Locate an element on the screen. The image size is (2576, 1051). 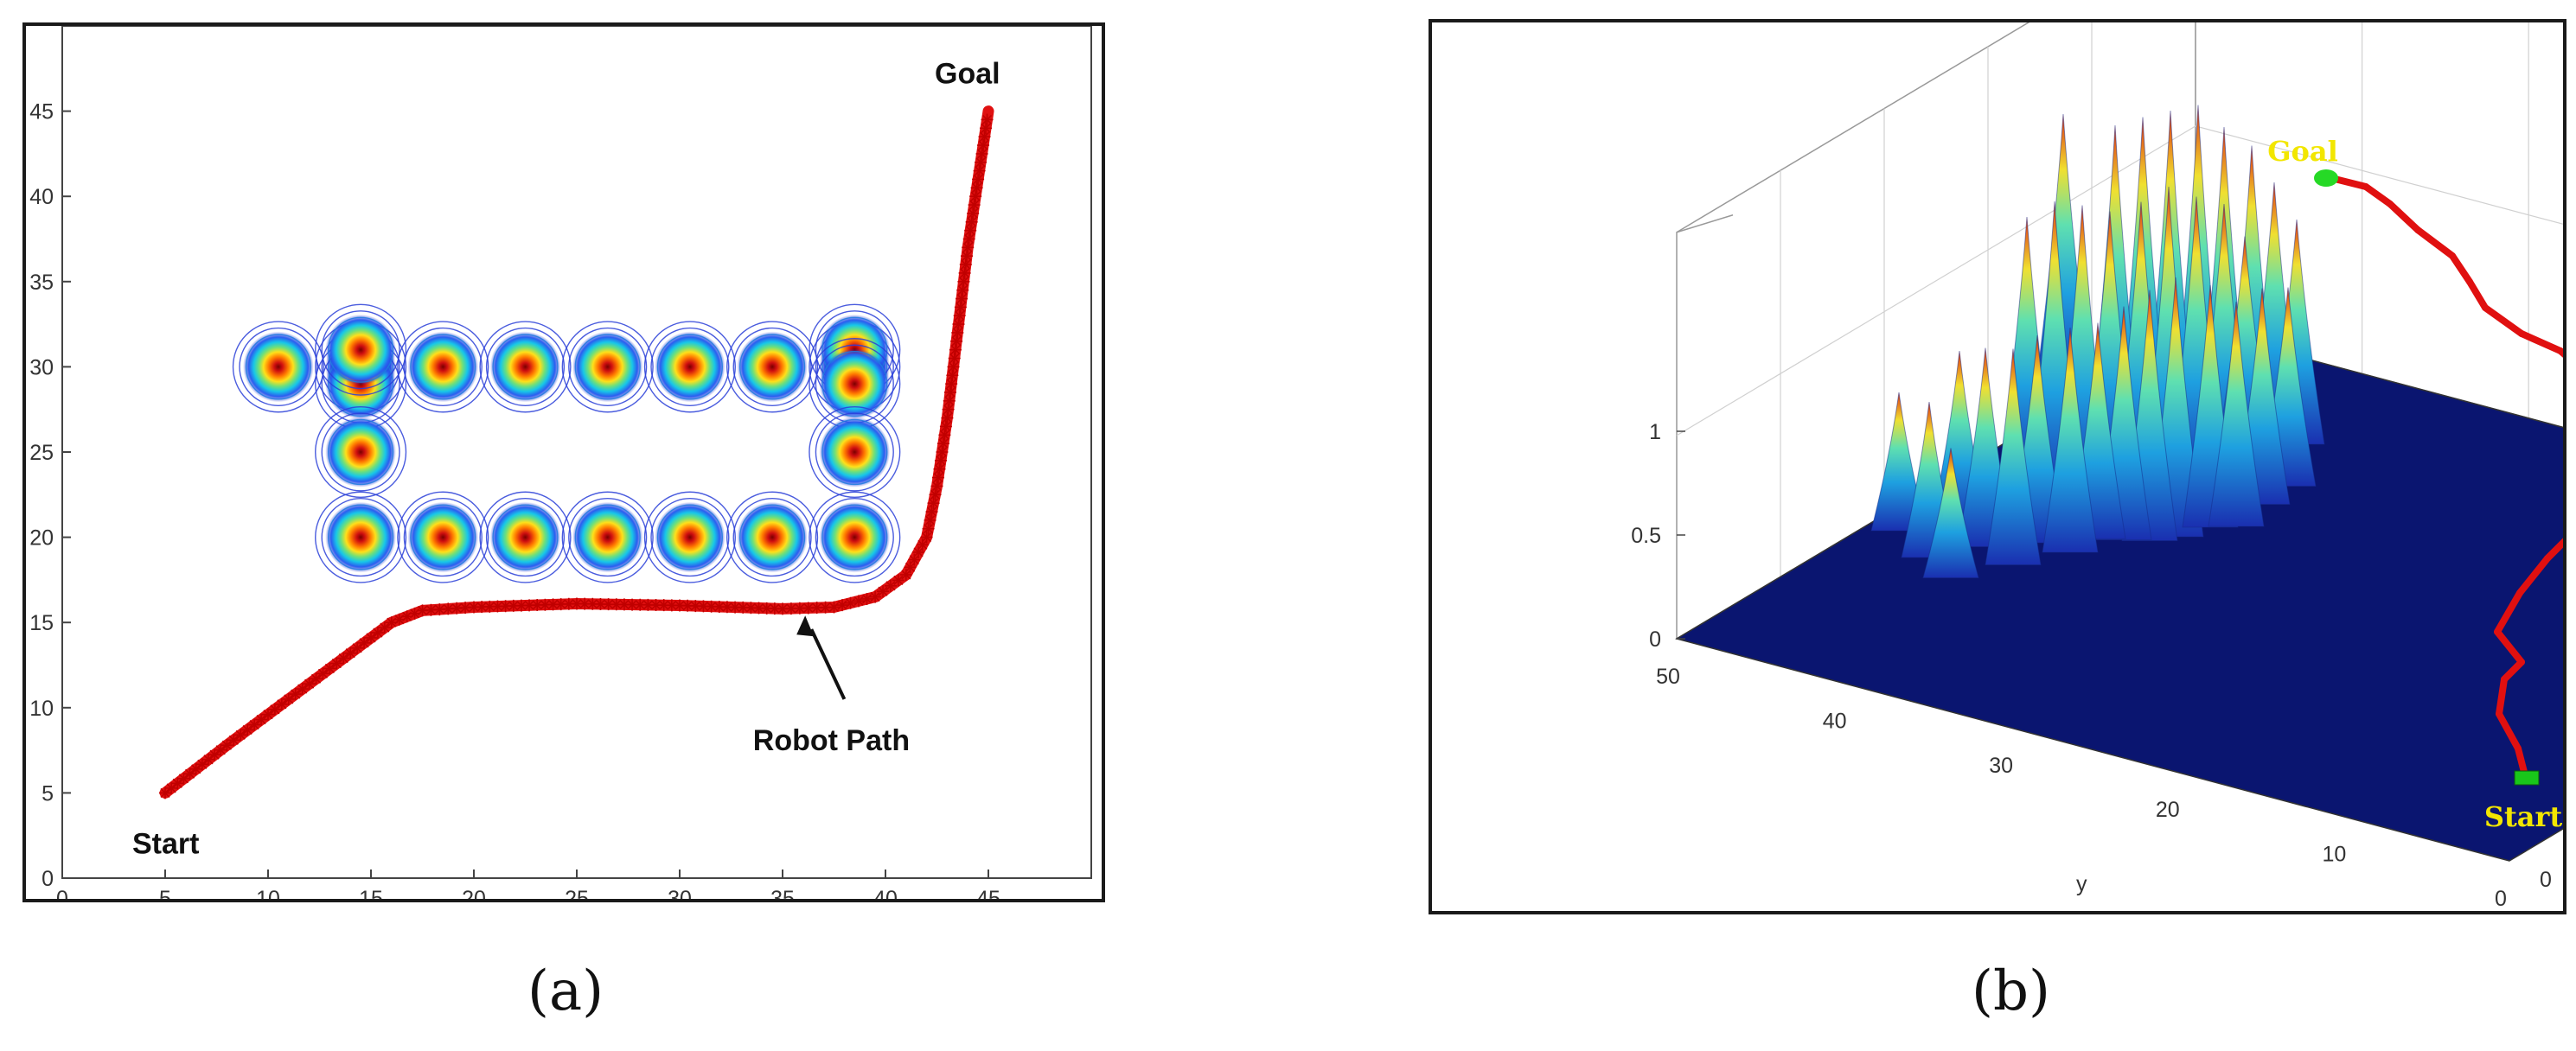
x-tick-label: 20 is located at coordinates (474, 893).